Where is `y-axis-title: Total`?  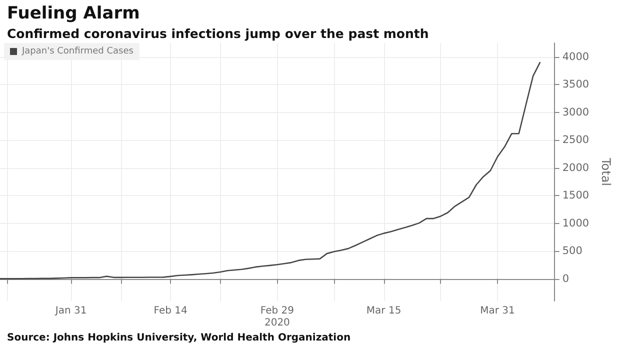
y-axis-title: Total is located at coordinates (606, 171).